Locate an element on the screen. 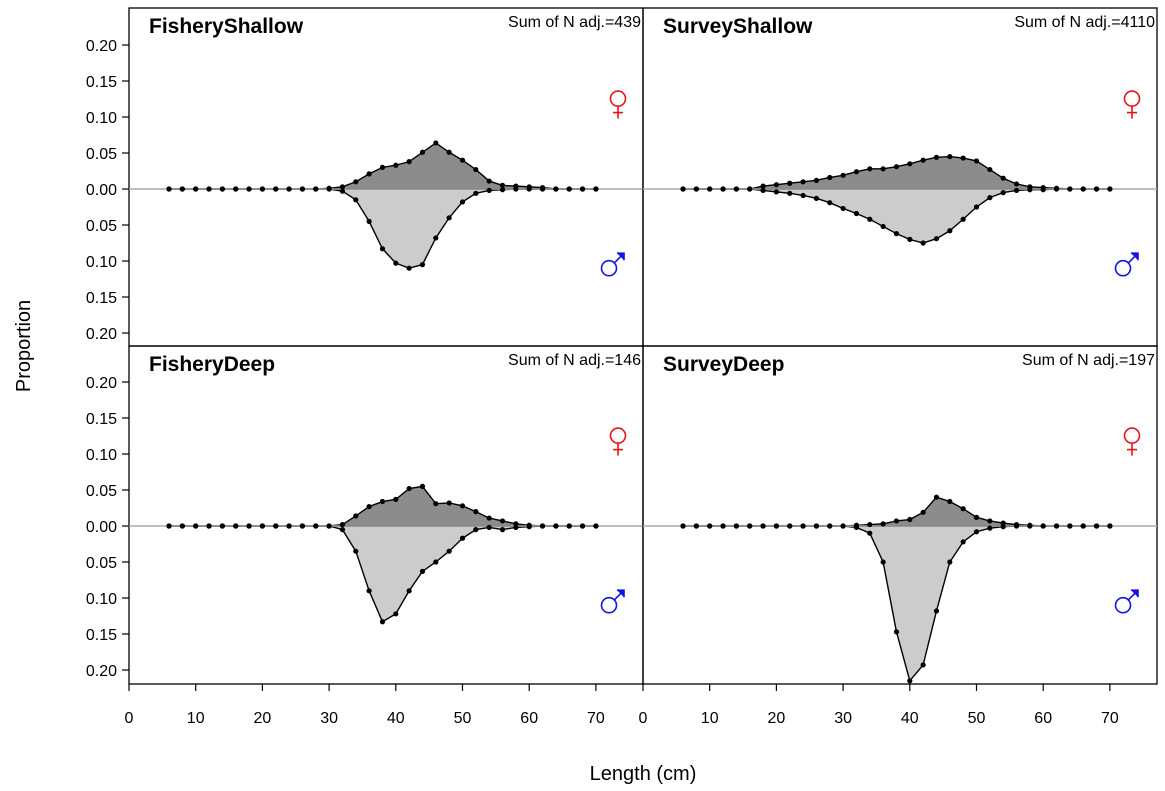 This screenshot has width=1165, height=791. y-tick-label: 0.05 is located at coordinates (101, 154).